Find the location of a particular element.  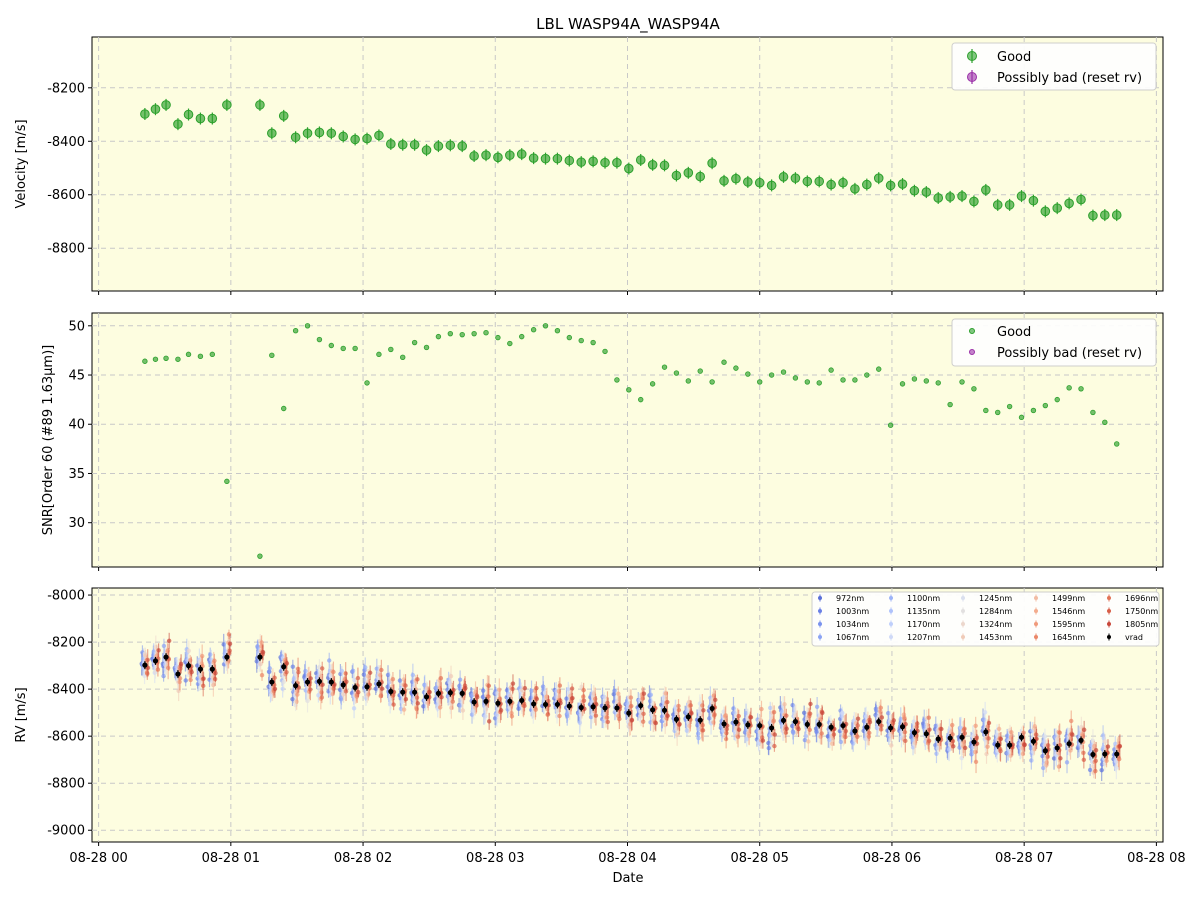

rv-legend-label: 1595nm is located at coordinates (1068, 624).